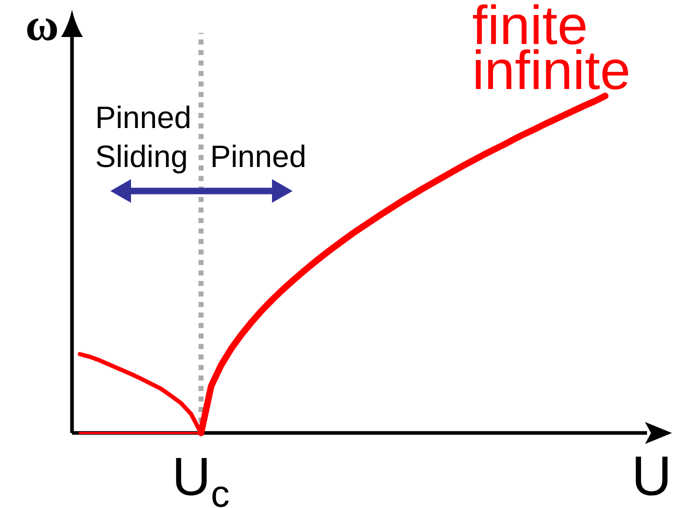  Describe the element at coordinates (652, 476) in the screenshot. I see `x-axis-title: U` at that location.